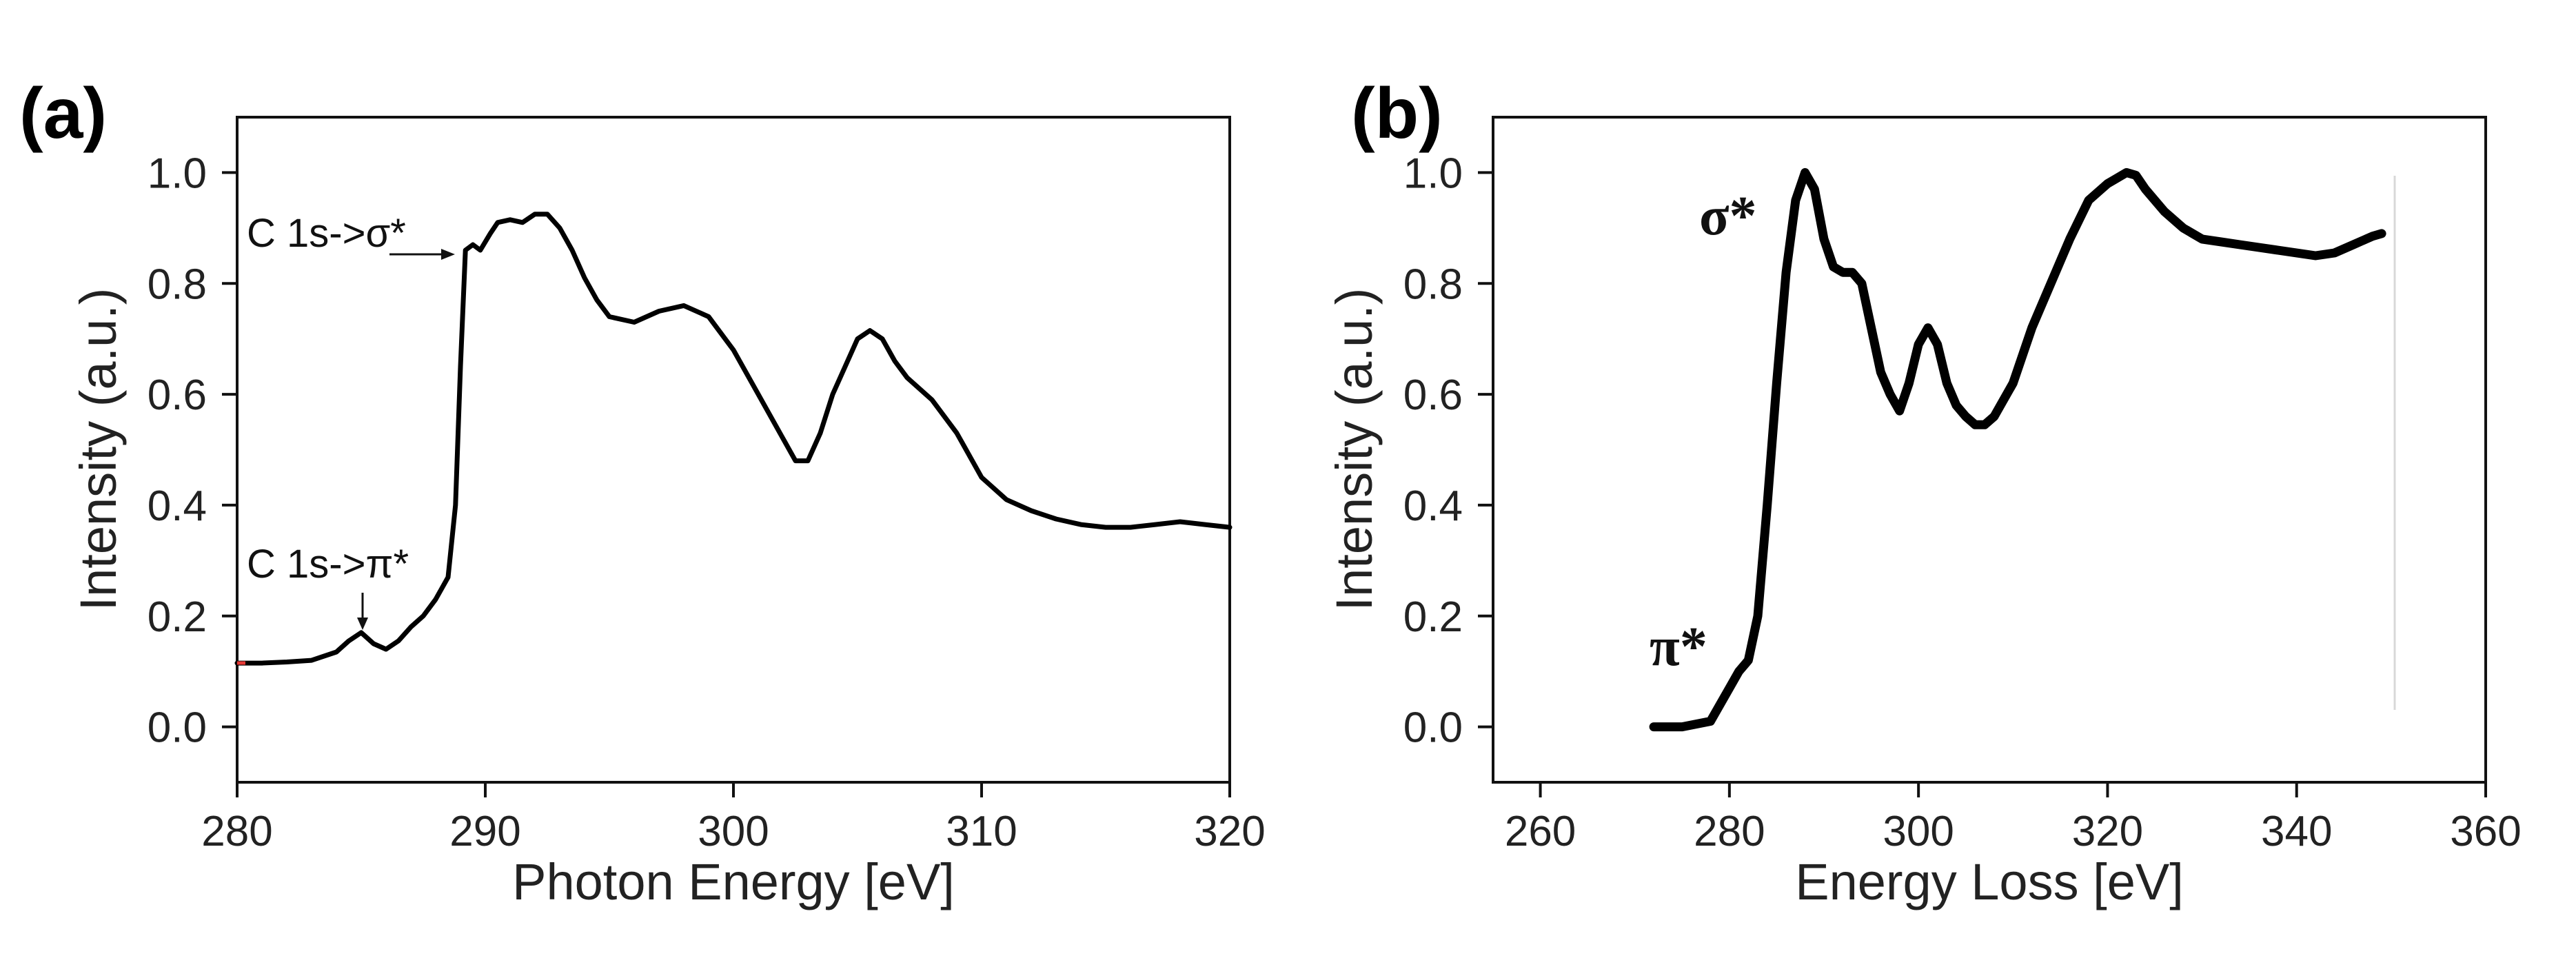 The image size is (2576, 958). Describe the element at coordinates (177, 395) in the screenshot. I see `panel-a-y-tick-label: 0.6` at that location.